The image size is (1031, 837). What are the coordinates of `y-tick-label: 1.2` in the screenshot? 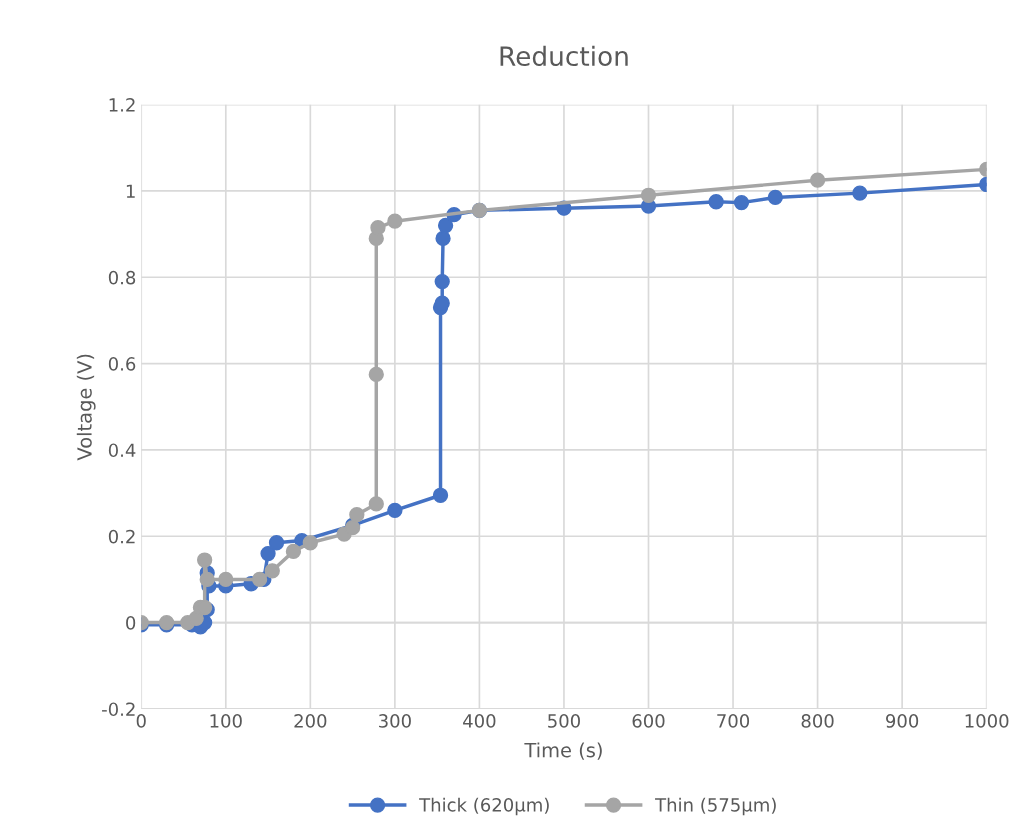 It's located at (122, 105).